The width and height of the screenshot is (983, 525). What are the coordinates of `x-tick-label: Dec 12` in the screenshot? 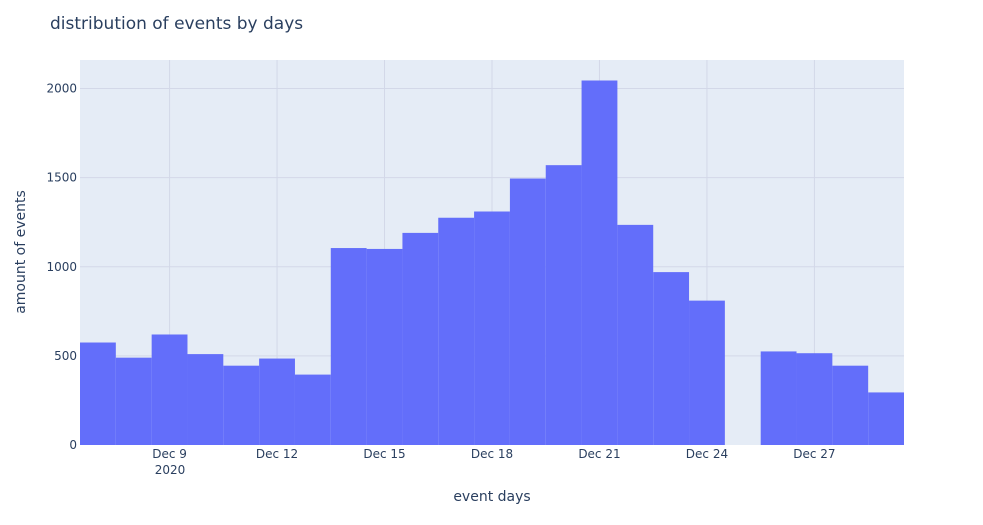 It's located at (277, 454).